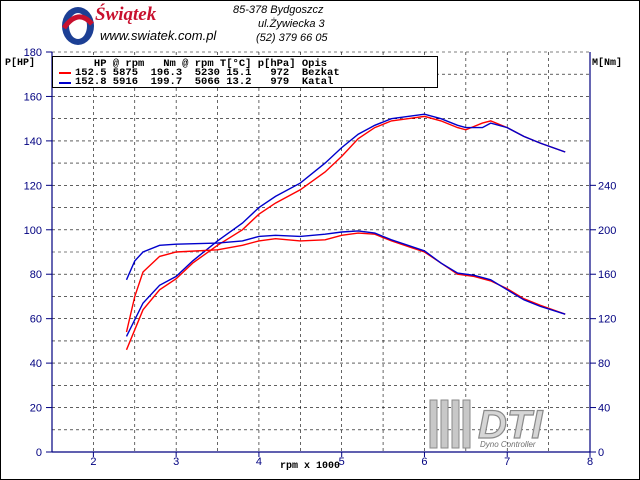 The width and height of the screenshot is (640, 480). Describe the element at coordinates (342, 462) in the screenshot. I see `x-tick-label: 5` at that location.